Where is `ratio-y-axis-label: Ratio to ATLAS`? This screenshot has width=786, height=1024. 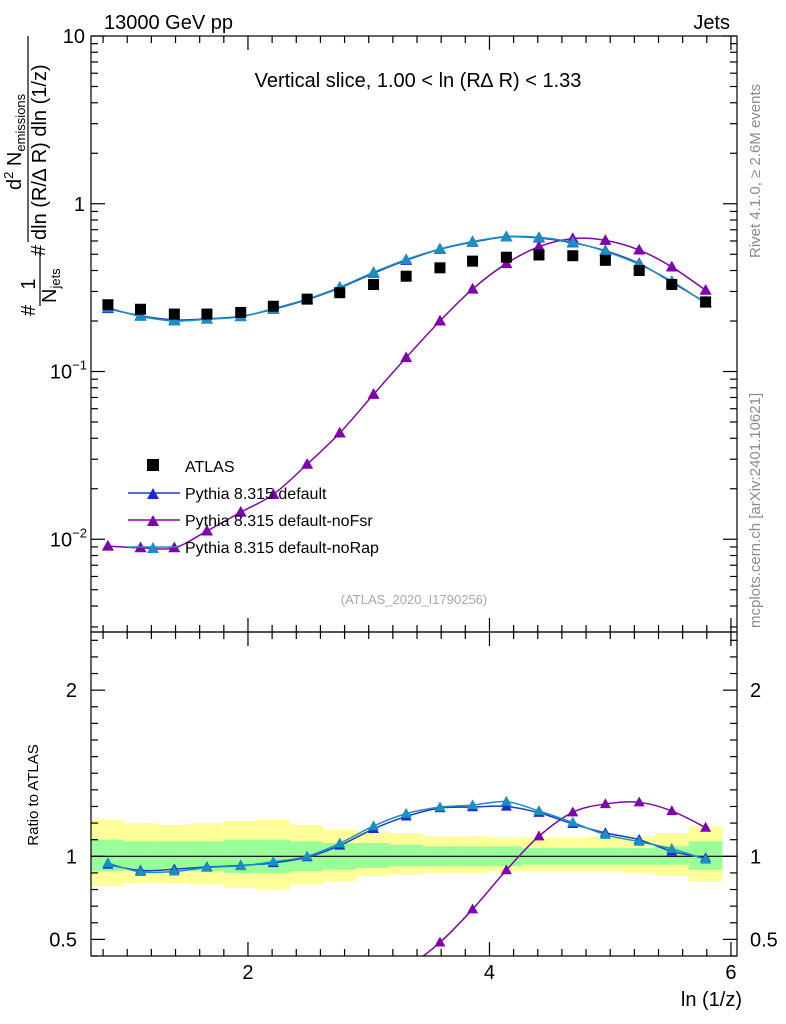
ratio-y-axis-label: Ratio to ATLAS is located at coordinates (33, 794).